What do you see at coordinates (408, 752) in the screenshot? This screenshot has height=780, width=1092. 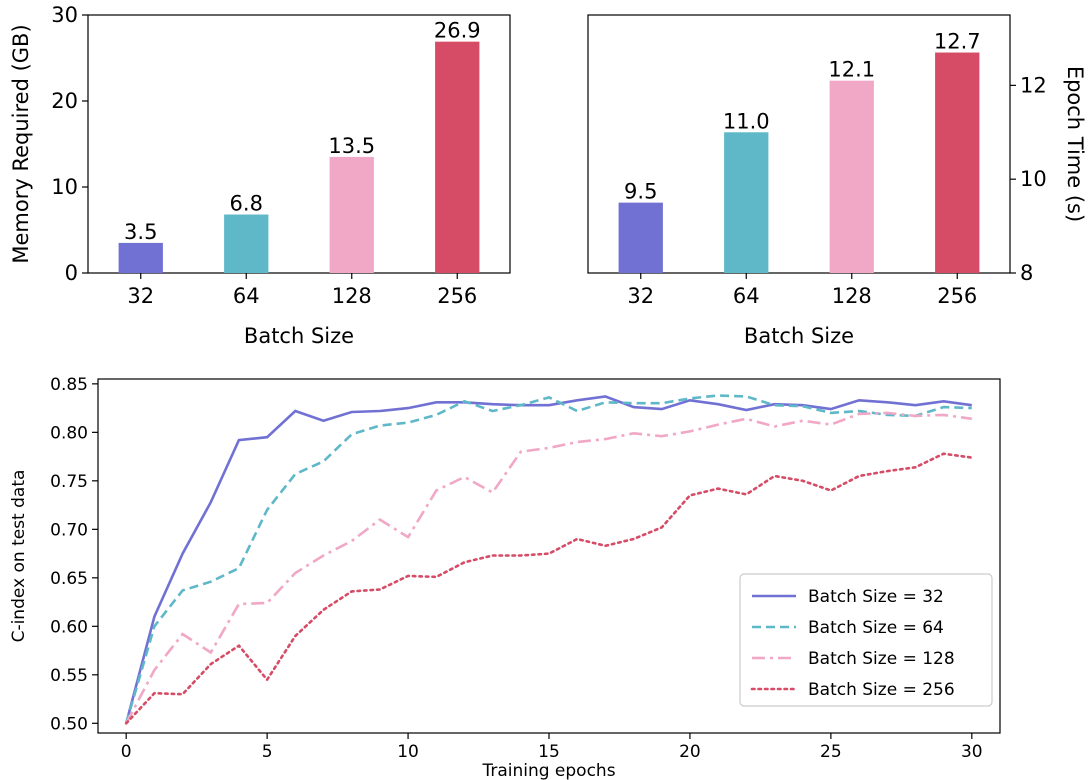 I see `x-tick-label: 10` at bounding box center [408, 752].